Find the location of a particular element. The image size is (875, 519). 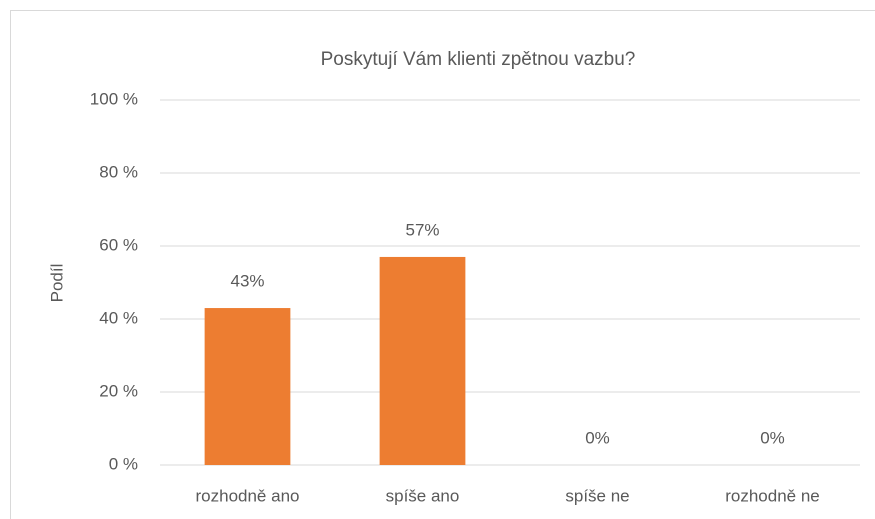

y-tick-label: 80 % is located at coordinates (118, 171).